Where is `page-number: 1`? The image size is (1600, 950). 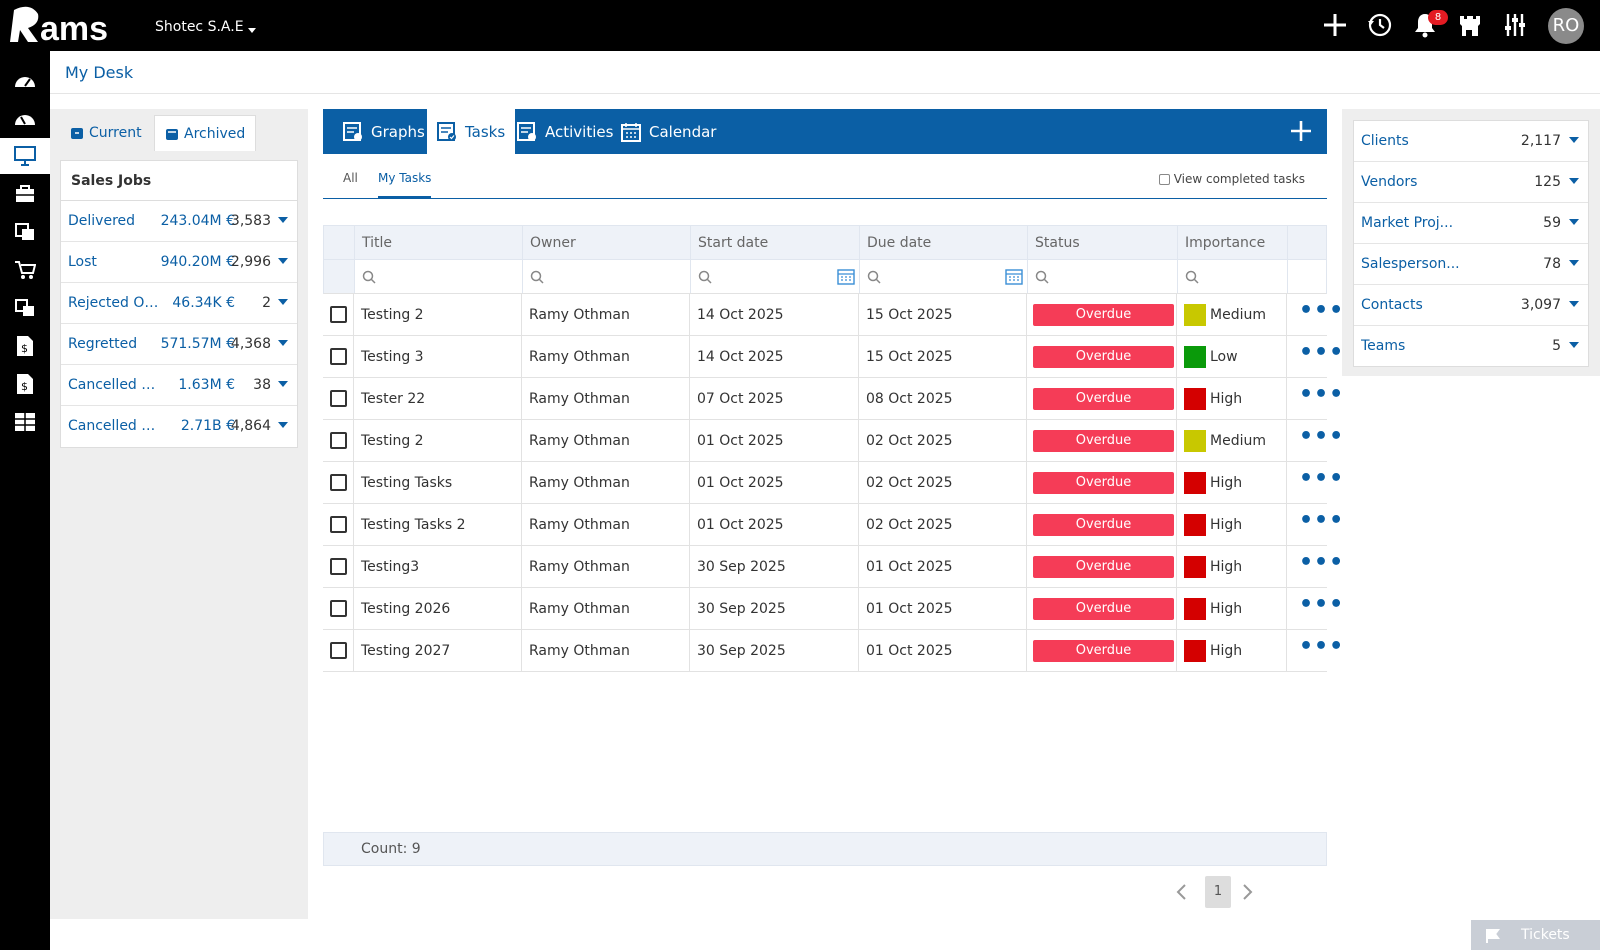
page-number: 1 is located at coordinates (1218, 892).